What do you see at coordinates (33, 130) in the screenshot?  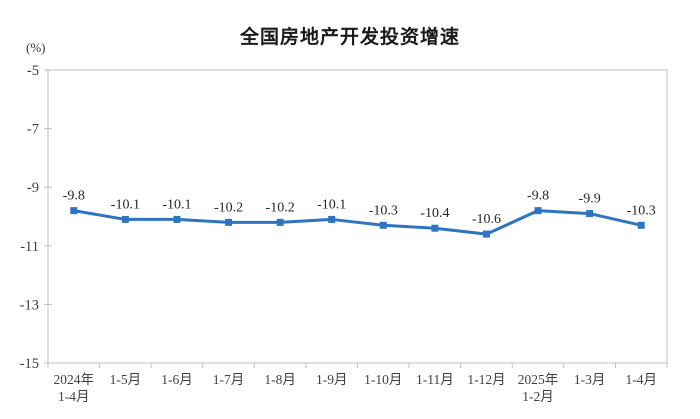 I see `y-tick-label: -7` at bounding box center [33, 130].